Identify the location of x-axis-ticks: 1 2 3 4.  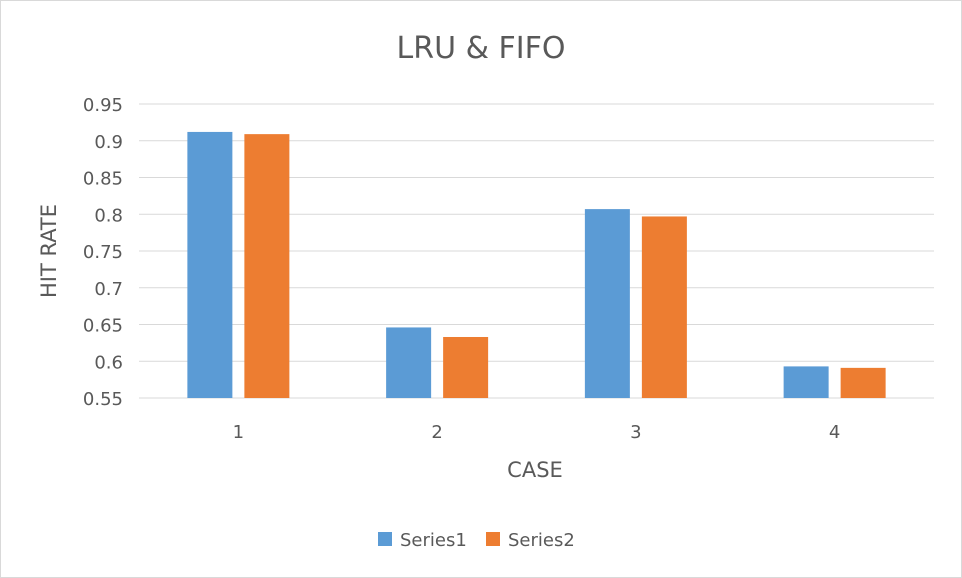
(537, 432).